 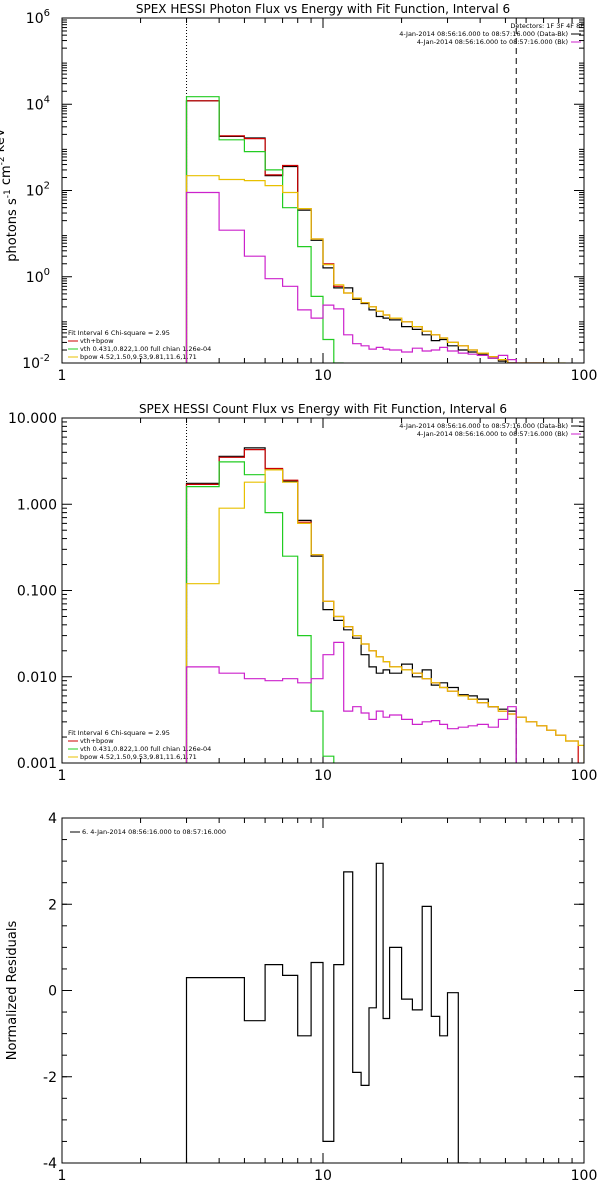 I want to click on y-label-part: s, so click(x=12, y=203).